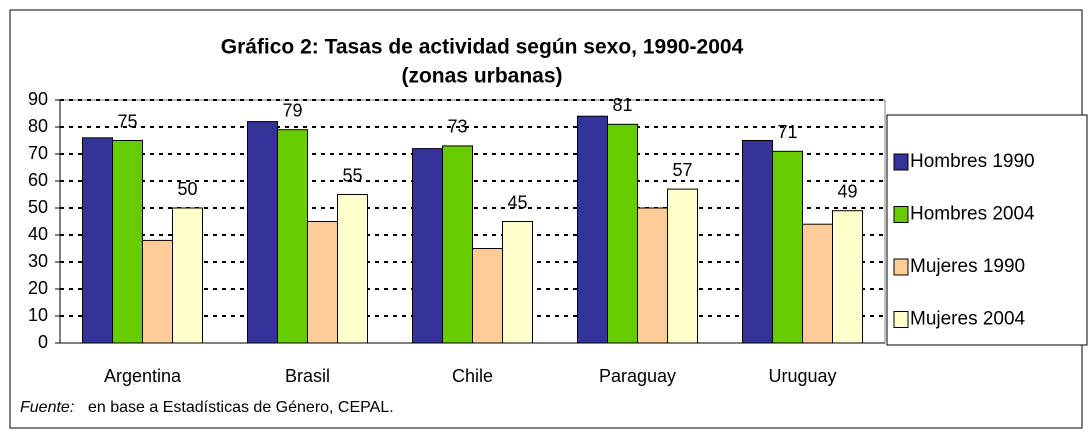 This screenshot has width=1090, height=440. What do you see at coordinates (127, 121) in the screenshot?
I see `data-label: 75` at bounding box center [127, 121].